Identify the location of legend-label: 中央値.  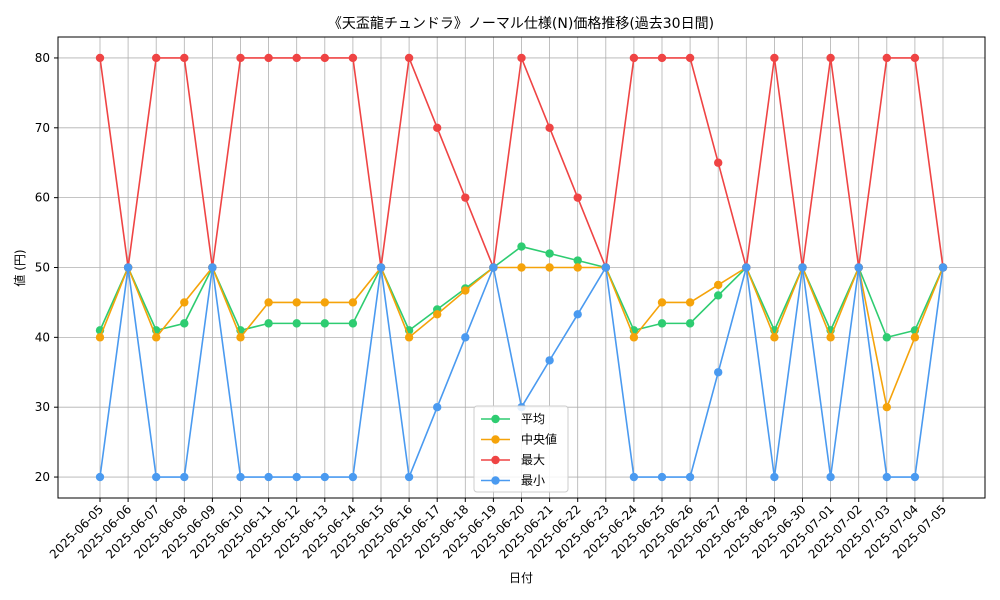
(539, 439).